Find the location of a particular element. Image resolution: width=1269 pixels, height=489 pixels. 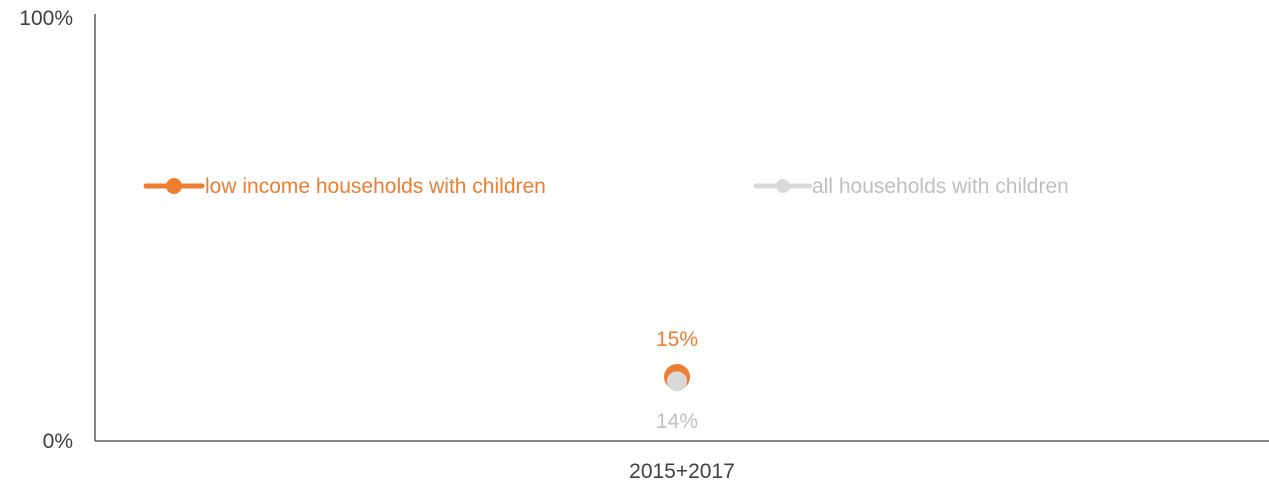

legend-label-all-households: all households with children is located at coordinates (940, 186).